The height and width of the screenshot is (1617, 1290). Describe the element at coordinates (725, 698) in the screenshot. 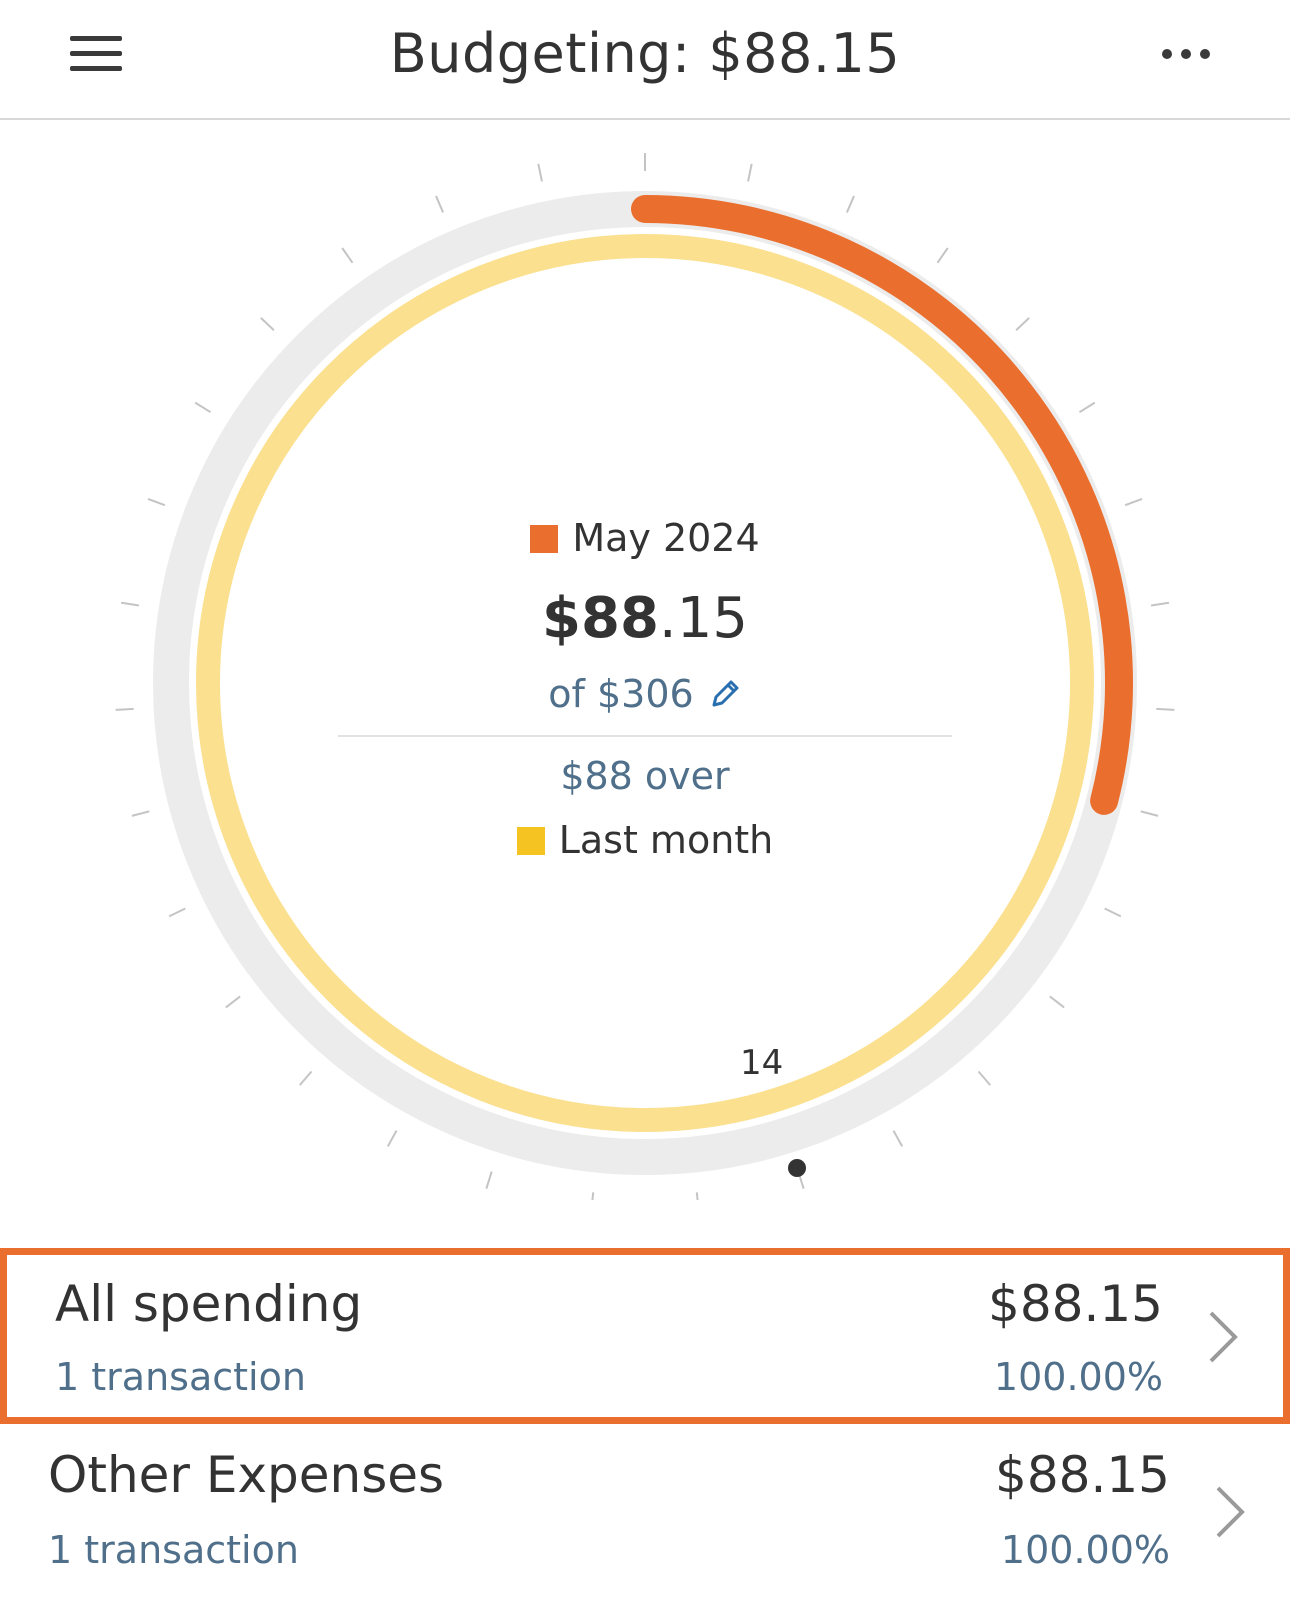

I see `pencil-edit-icon` at that location.